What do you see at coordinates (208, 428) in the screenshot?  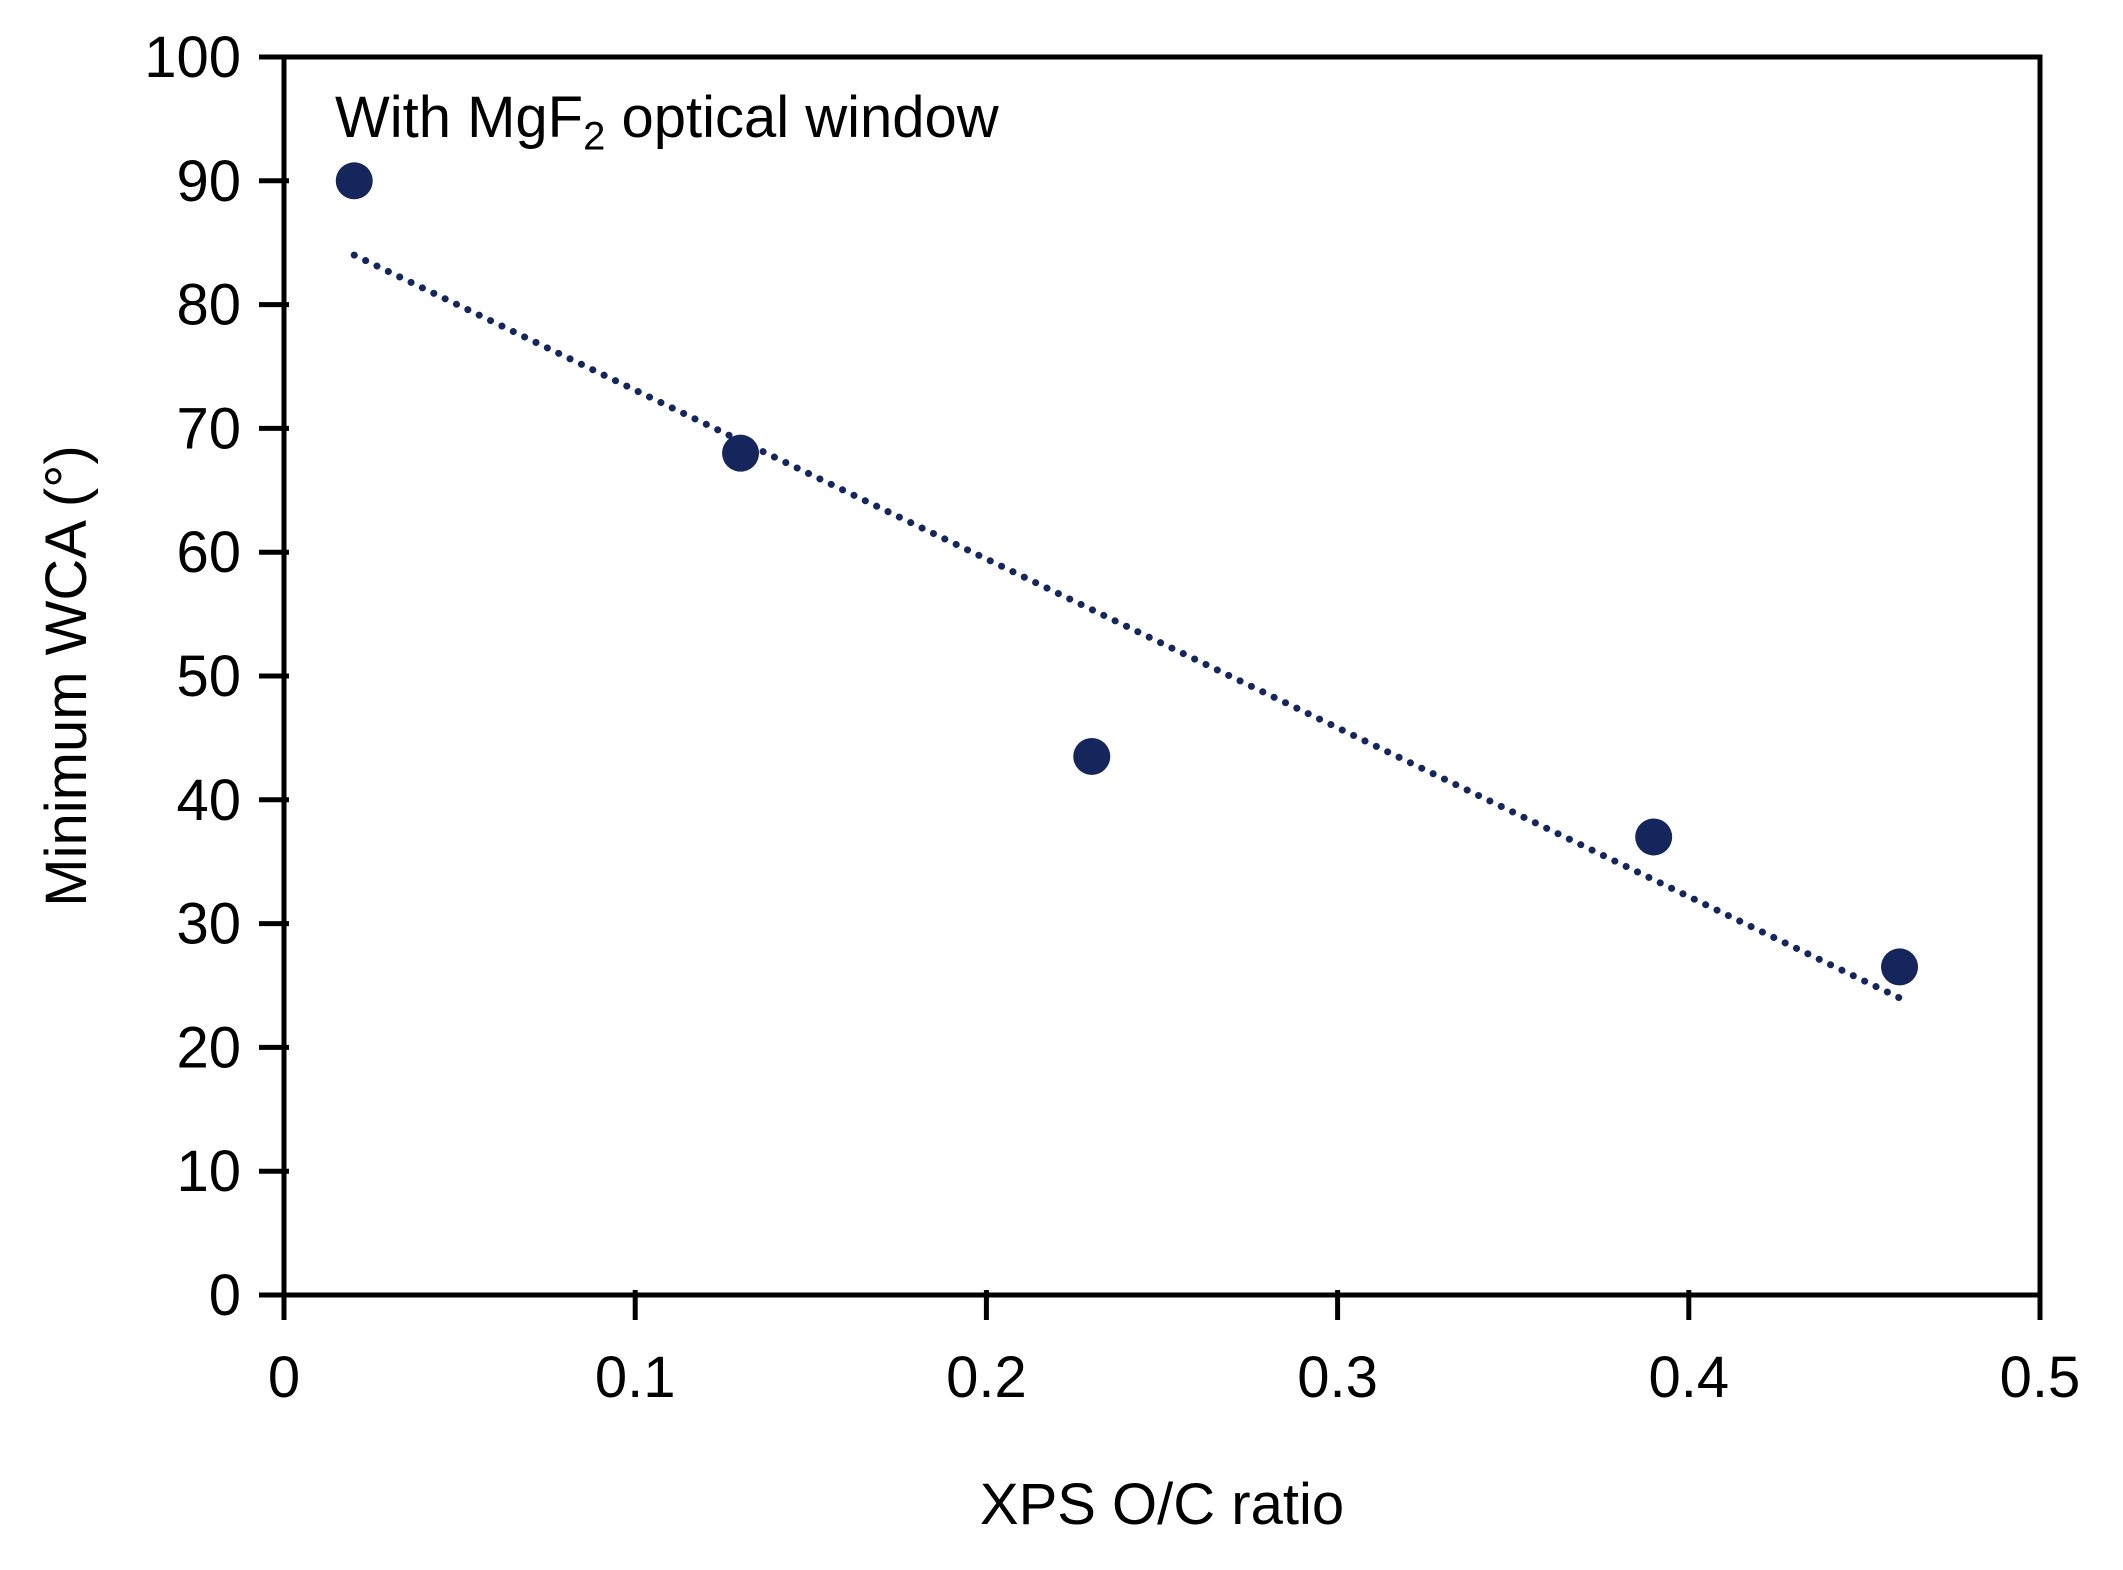 I see `y-axis-tick-label: 70` at bounding box center [208, 428].